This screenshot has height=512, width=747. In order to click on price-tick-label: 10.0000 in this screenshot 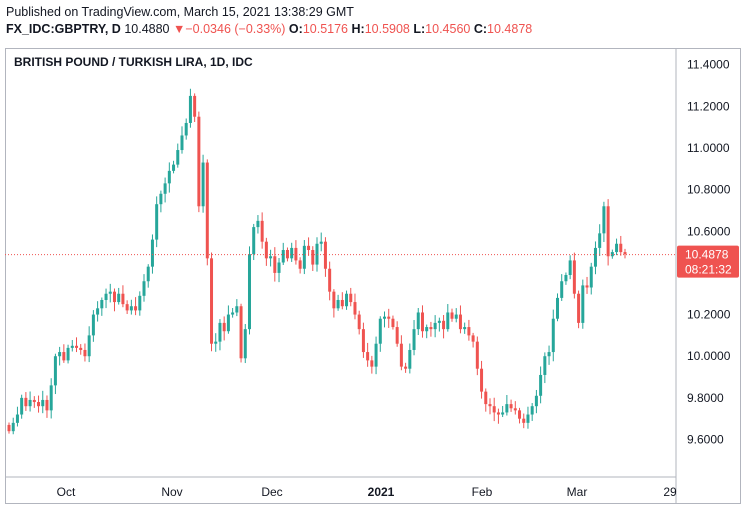, I will do `click(709, 356)`.